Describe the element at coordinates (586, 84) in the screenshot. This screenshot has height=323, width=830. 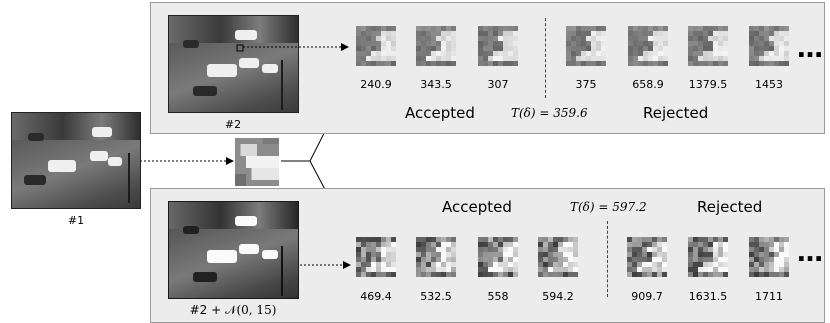
I see `patch-score: 375` at that location.